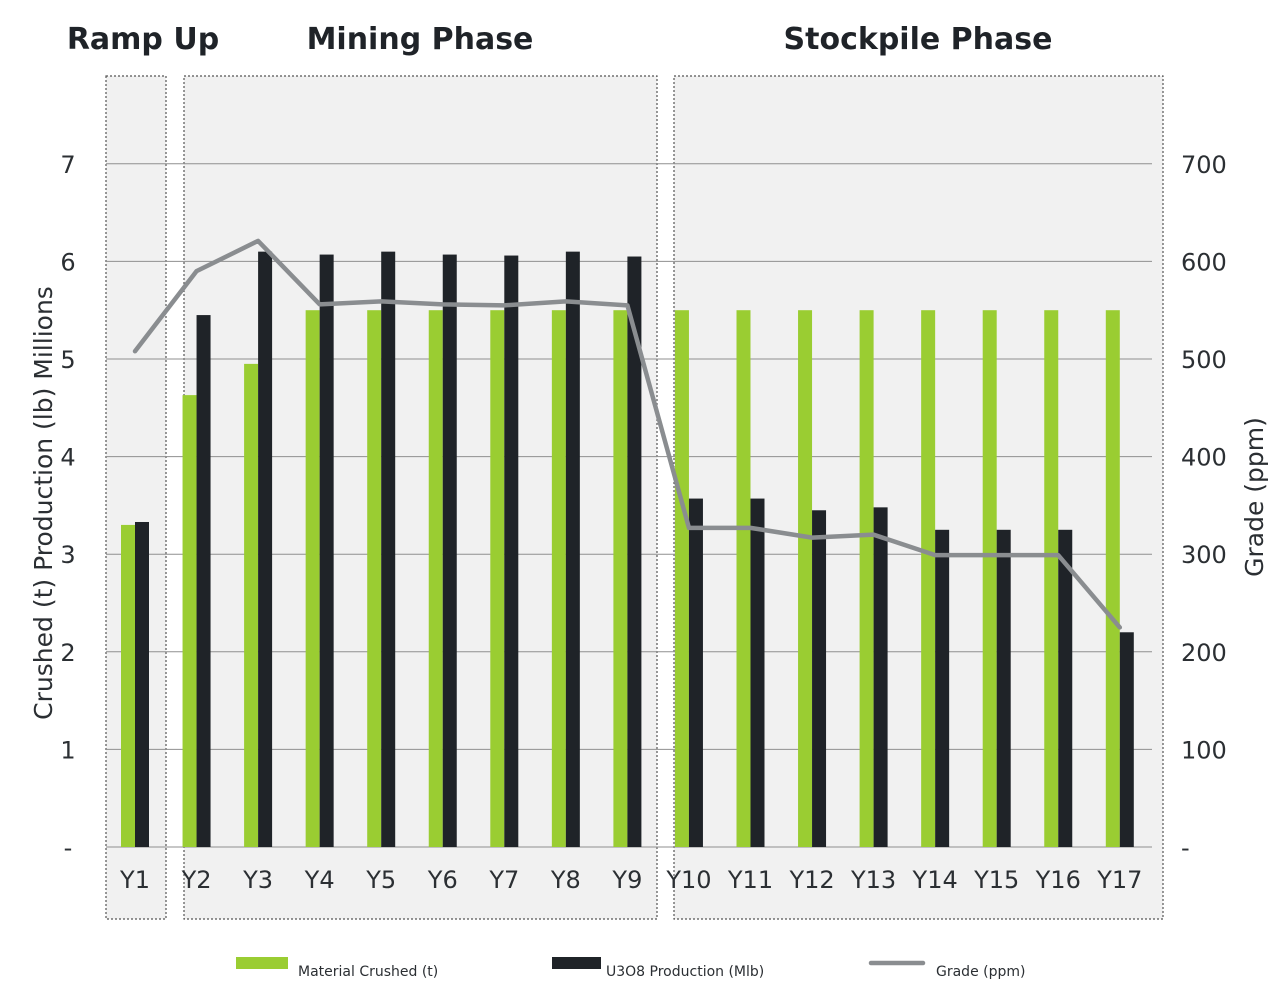  I want to click on x-tick-label: Y13, so click(873, 880).